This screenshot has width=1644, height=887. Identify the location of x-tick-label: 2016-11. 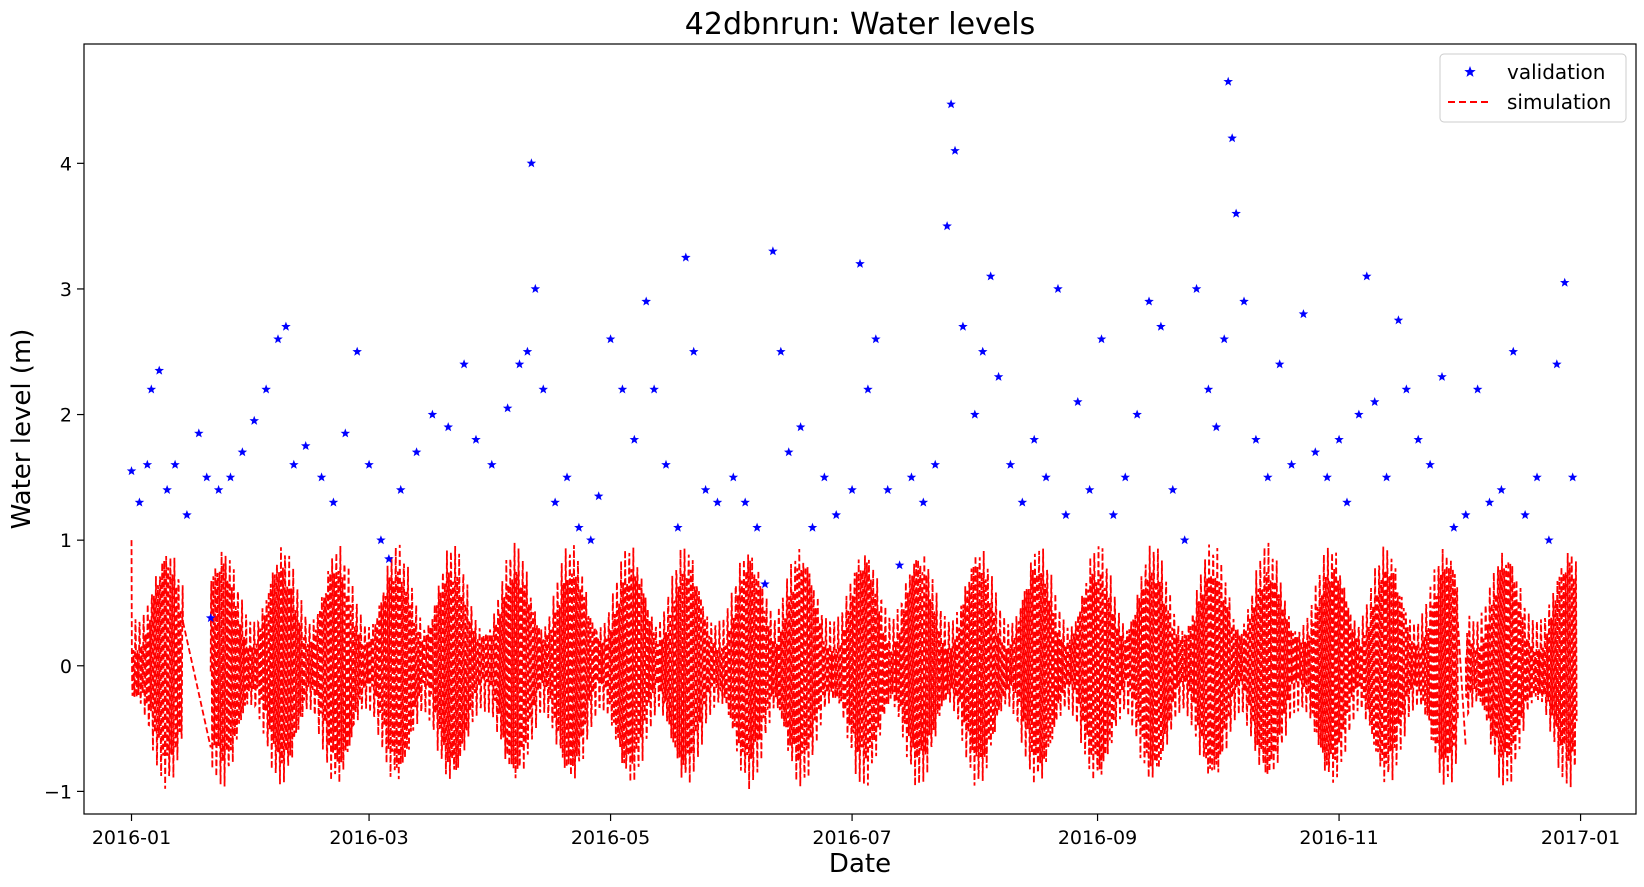
(1338, 838).